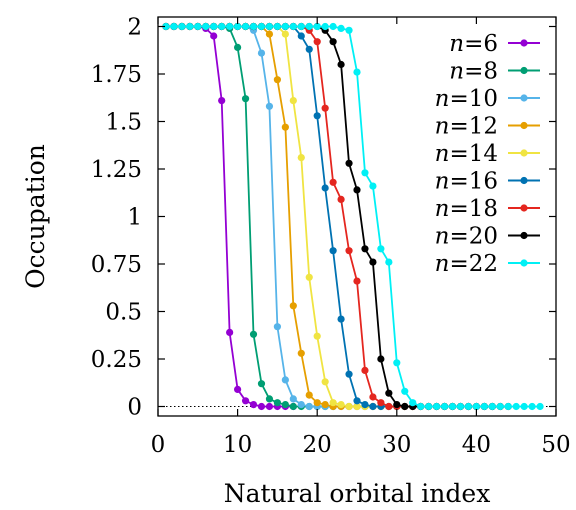 The width and height of the screenshot is (576, 510). I want to click on legend-item-n18: n=18, so click(487, 209).